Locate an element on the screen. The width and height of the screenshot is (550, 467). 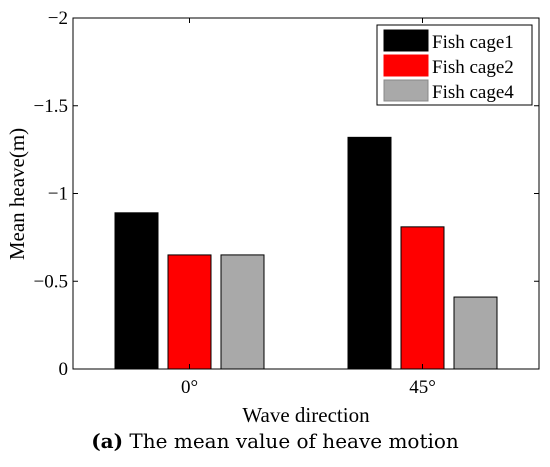
y-axis-title: Mean heave(m) is located at coordinates (17, 194).